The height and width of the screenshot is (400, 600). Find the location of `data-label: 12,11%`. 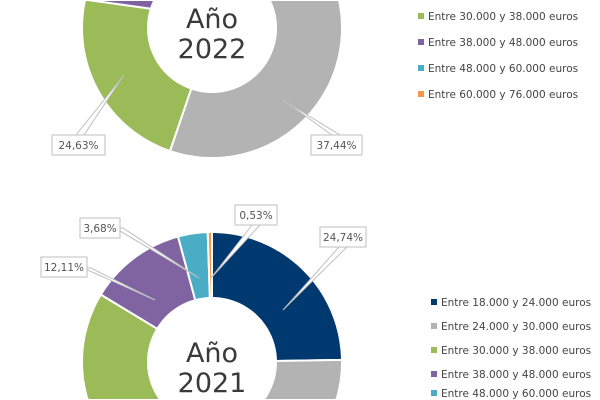

data-label: 12,11% is located at coordinates (64, 268).